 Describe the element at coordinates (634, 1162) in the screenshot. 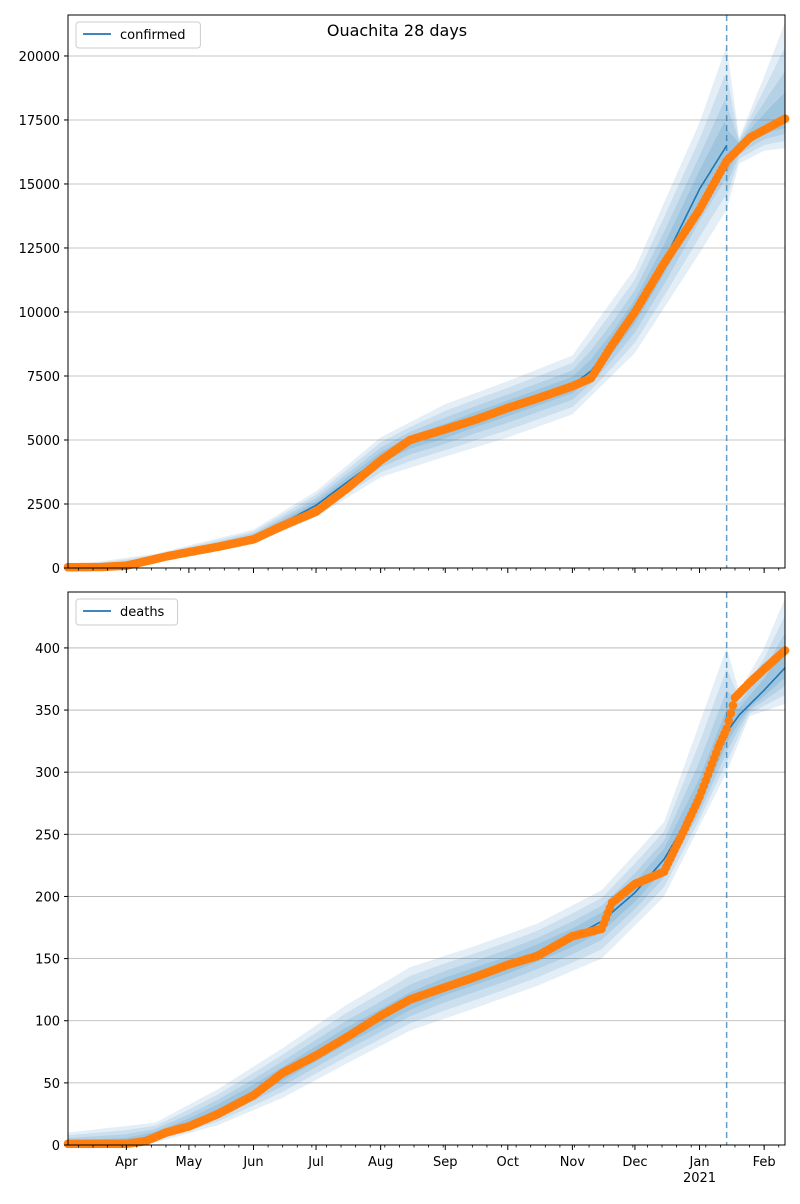

I see `x-tick-label: Dec` at that location.